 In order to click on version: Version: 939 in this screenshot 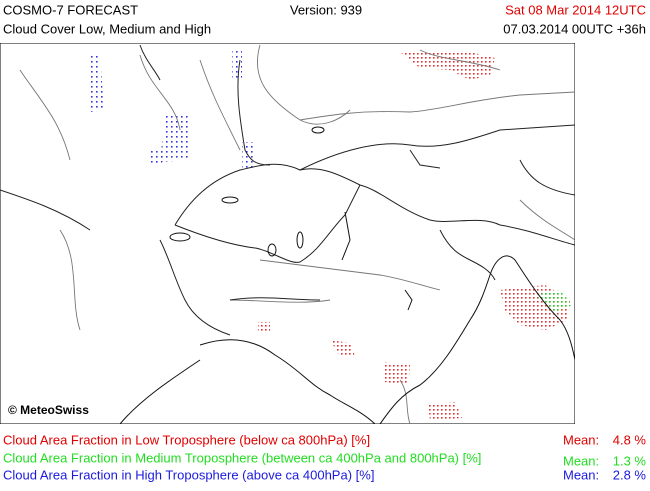, I will do `click(326, 9)`.